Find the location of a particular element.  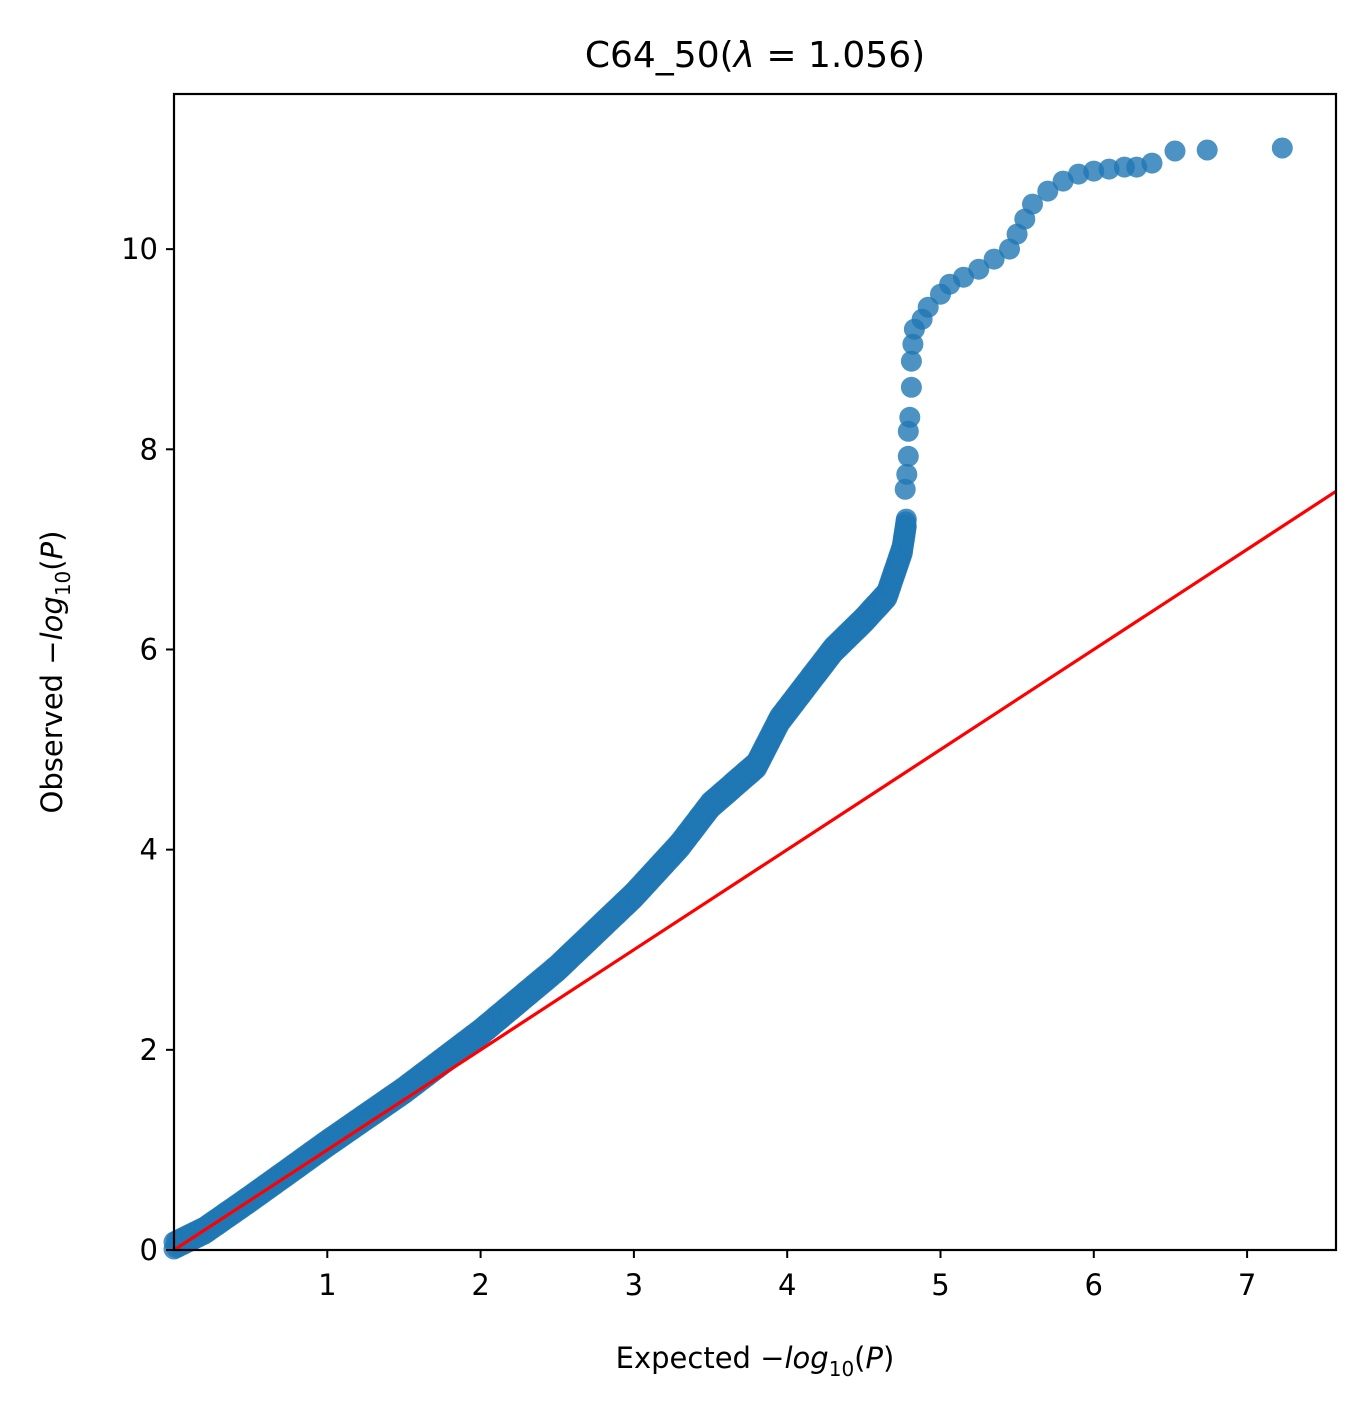

chart-title: C64_50(λ = 1.056) is located at coordinates (755, 55).